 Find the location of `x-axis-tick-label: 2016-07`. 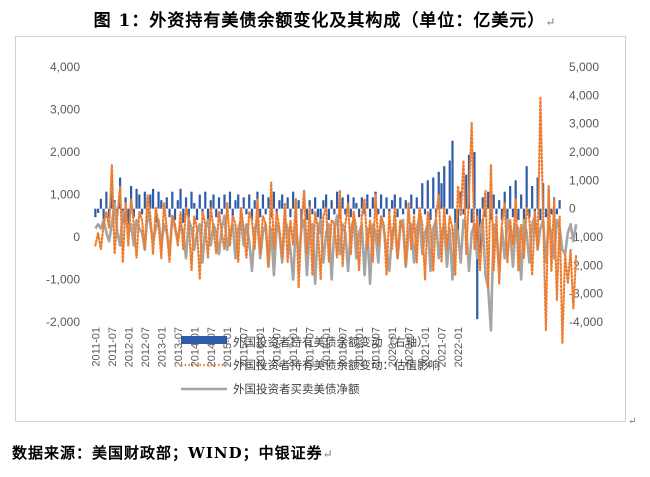

x-axis-tick-label: 2016-07 is located at coordinates (278, 347).